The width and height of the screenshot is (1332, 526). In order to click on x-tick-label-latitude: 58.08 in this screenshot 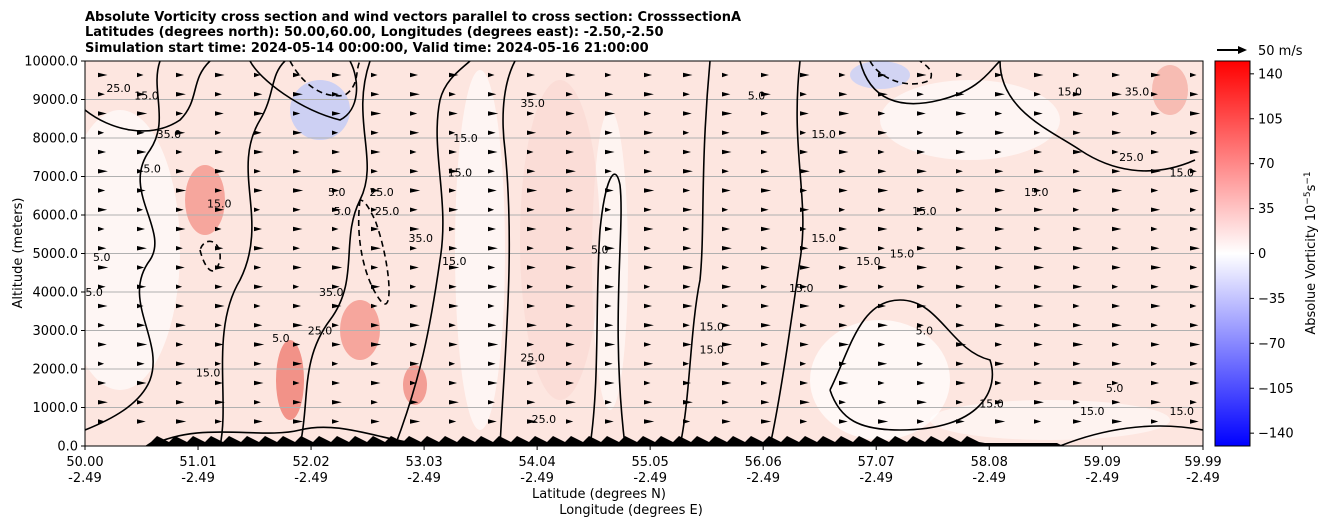, I will do `click(989, 462)`.